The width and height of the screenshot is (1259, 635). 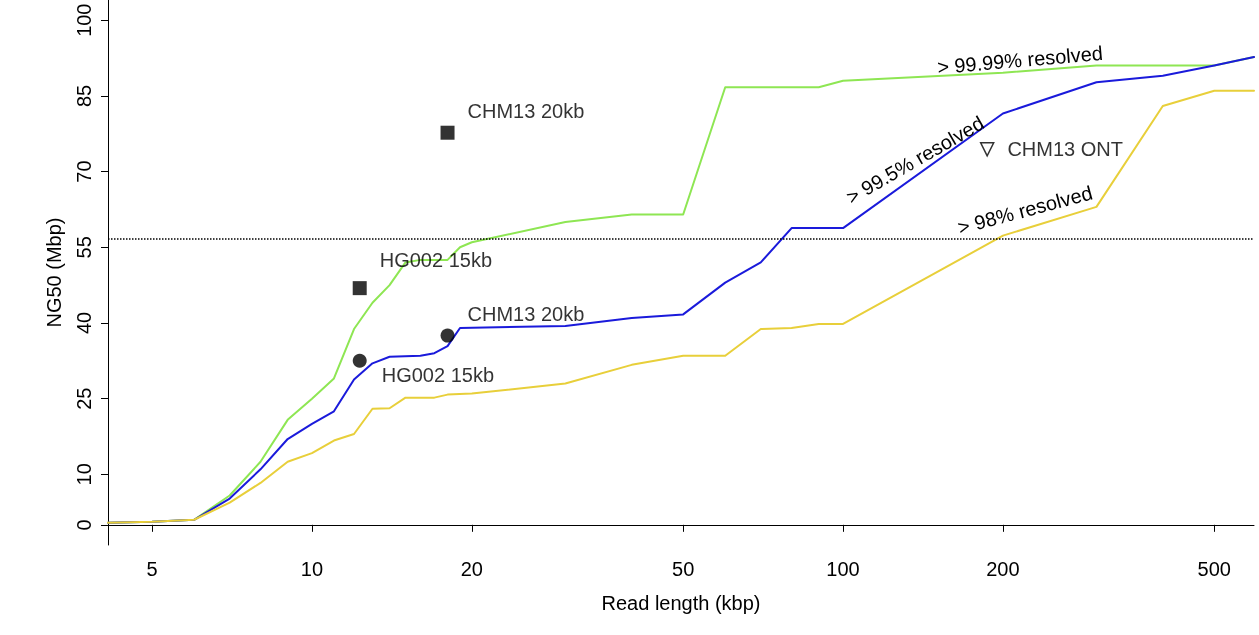 What do you see at coordinates (1003, 569) in the screenshot?
I see `x-tick-label: 200` at bounding box center [1003, 569].